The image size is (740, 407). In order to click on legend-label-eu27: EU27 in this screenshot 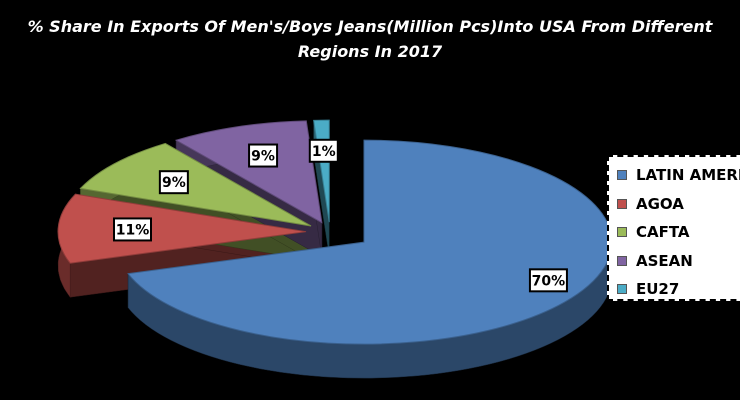, I will do `click(658, 289)`.